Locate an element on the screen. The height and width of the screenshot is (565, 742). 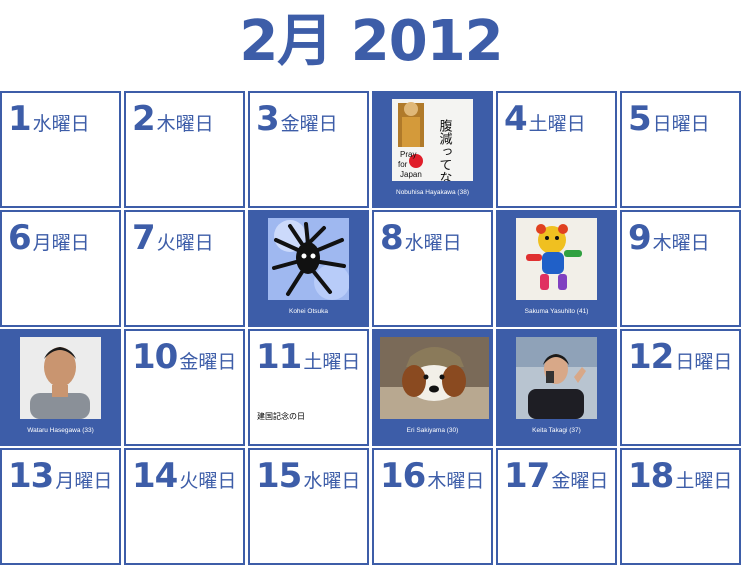
day-number: 9 is located at coordinates (640, 238).